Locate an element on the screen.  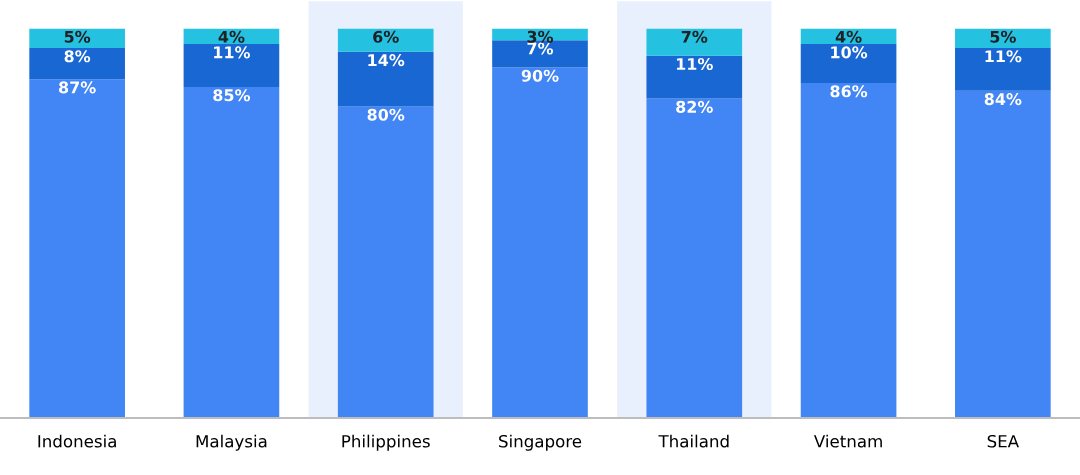
data-label: 80% is located at coordinates (386, 114).